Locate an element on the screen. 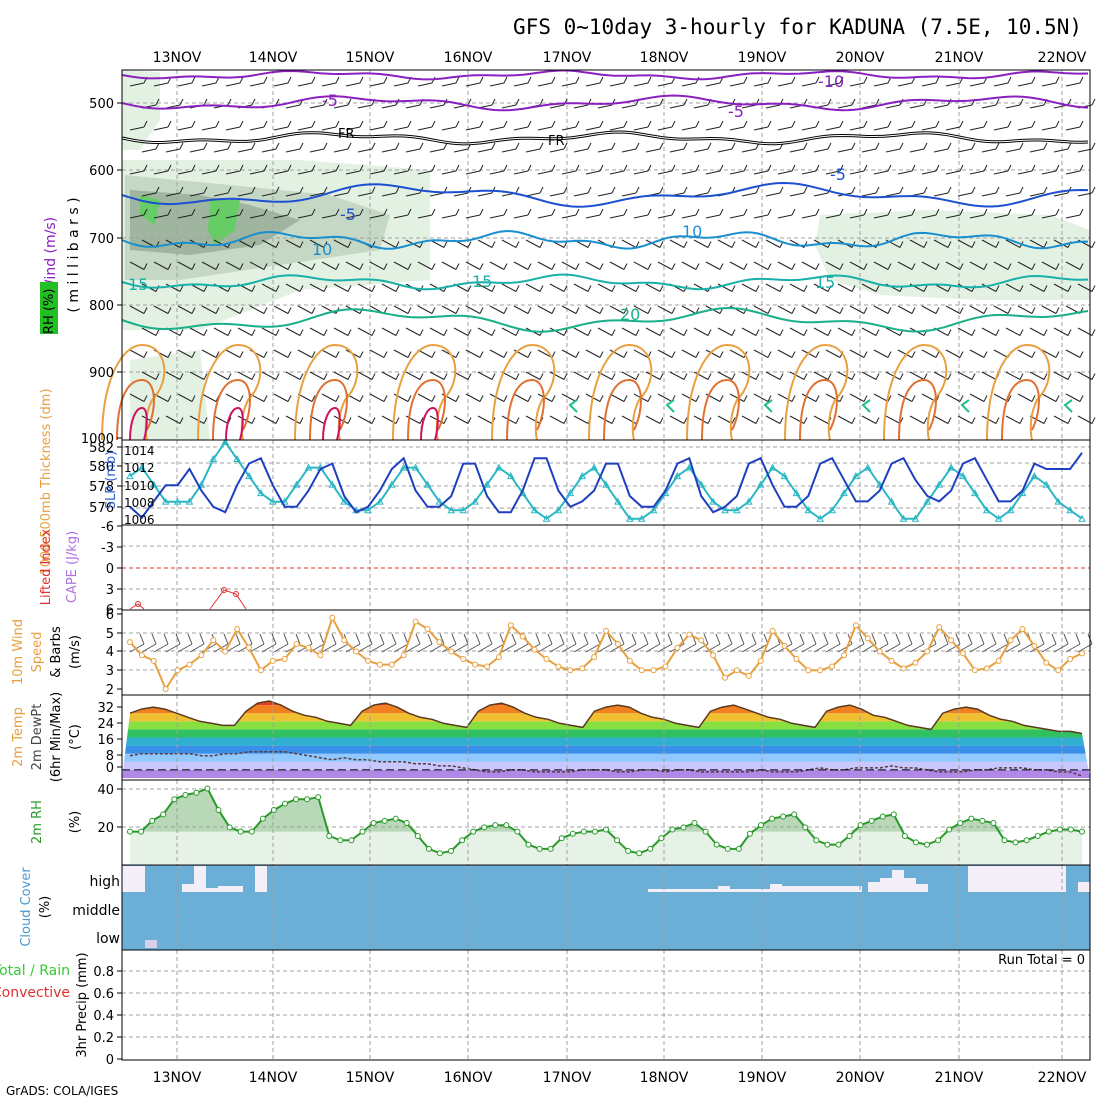 The height and width of the screenshot is (1104, 1100). temperature-band is located at coordinates (606, 709).